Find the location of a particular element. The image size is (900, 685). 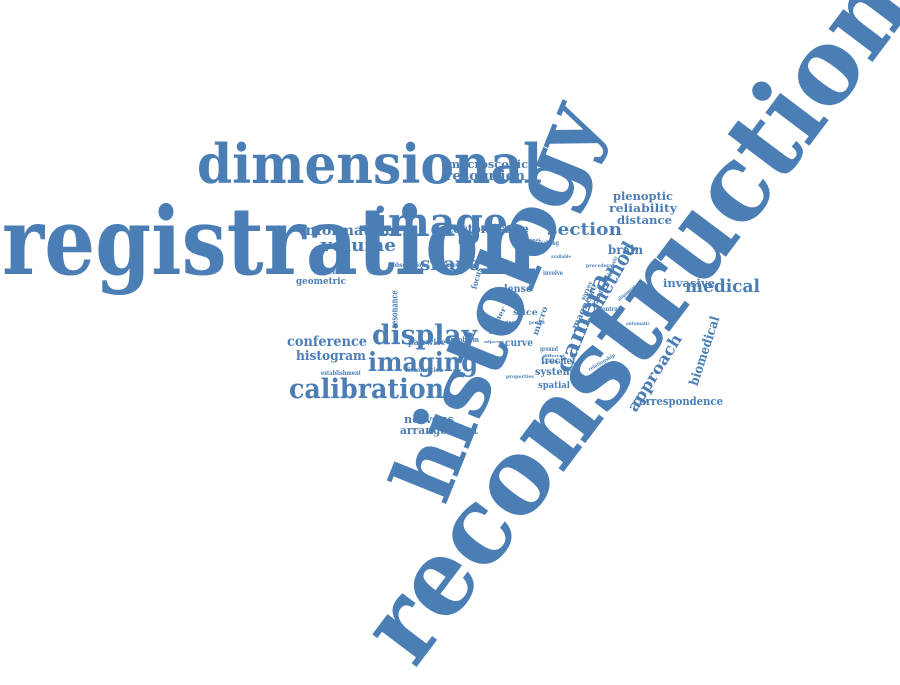

word-procedural: procedural is located at coordinates (600, 265).